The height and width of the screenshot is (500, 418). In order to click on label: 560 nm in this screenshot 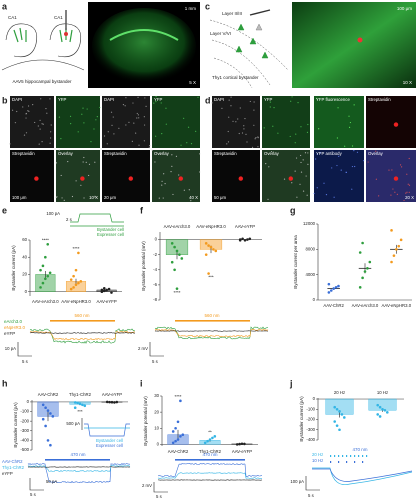, I will do `click(81, 315)`.